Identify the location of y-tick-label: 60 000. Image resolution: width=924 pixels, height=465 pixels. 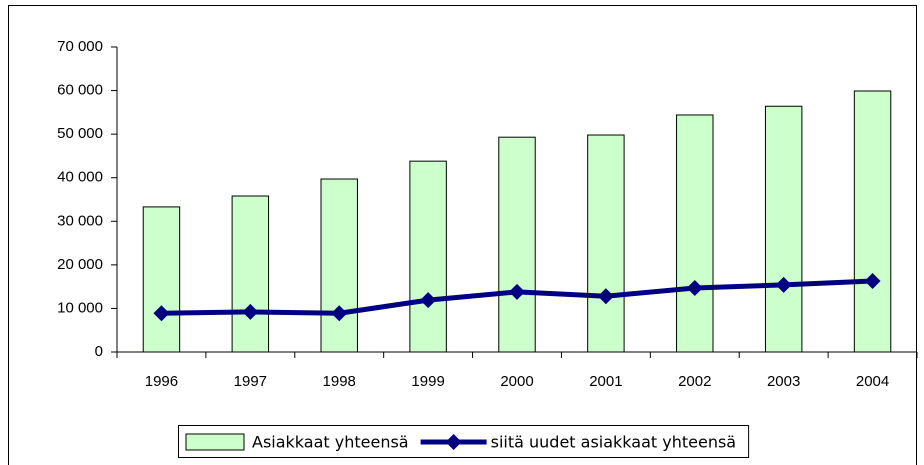
(80, 90).